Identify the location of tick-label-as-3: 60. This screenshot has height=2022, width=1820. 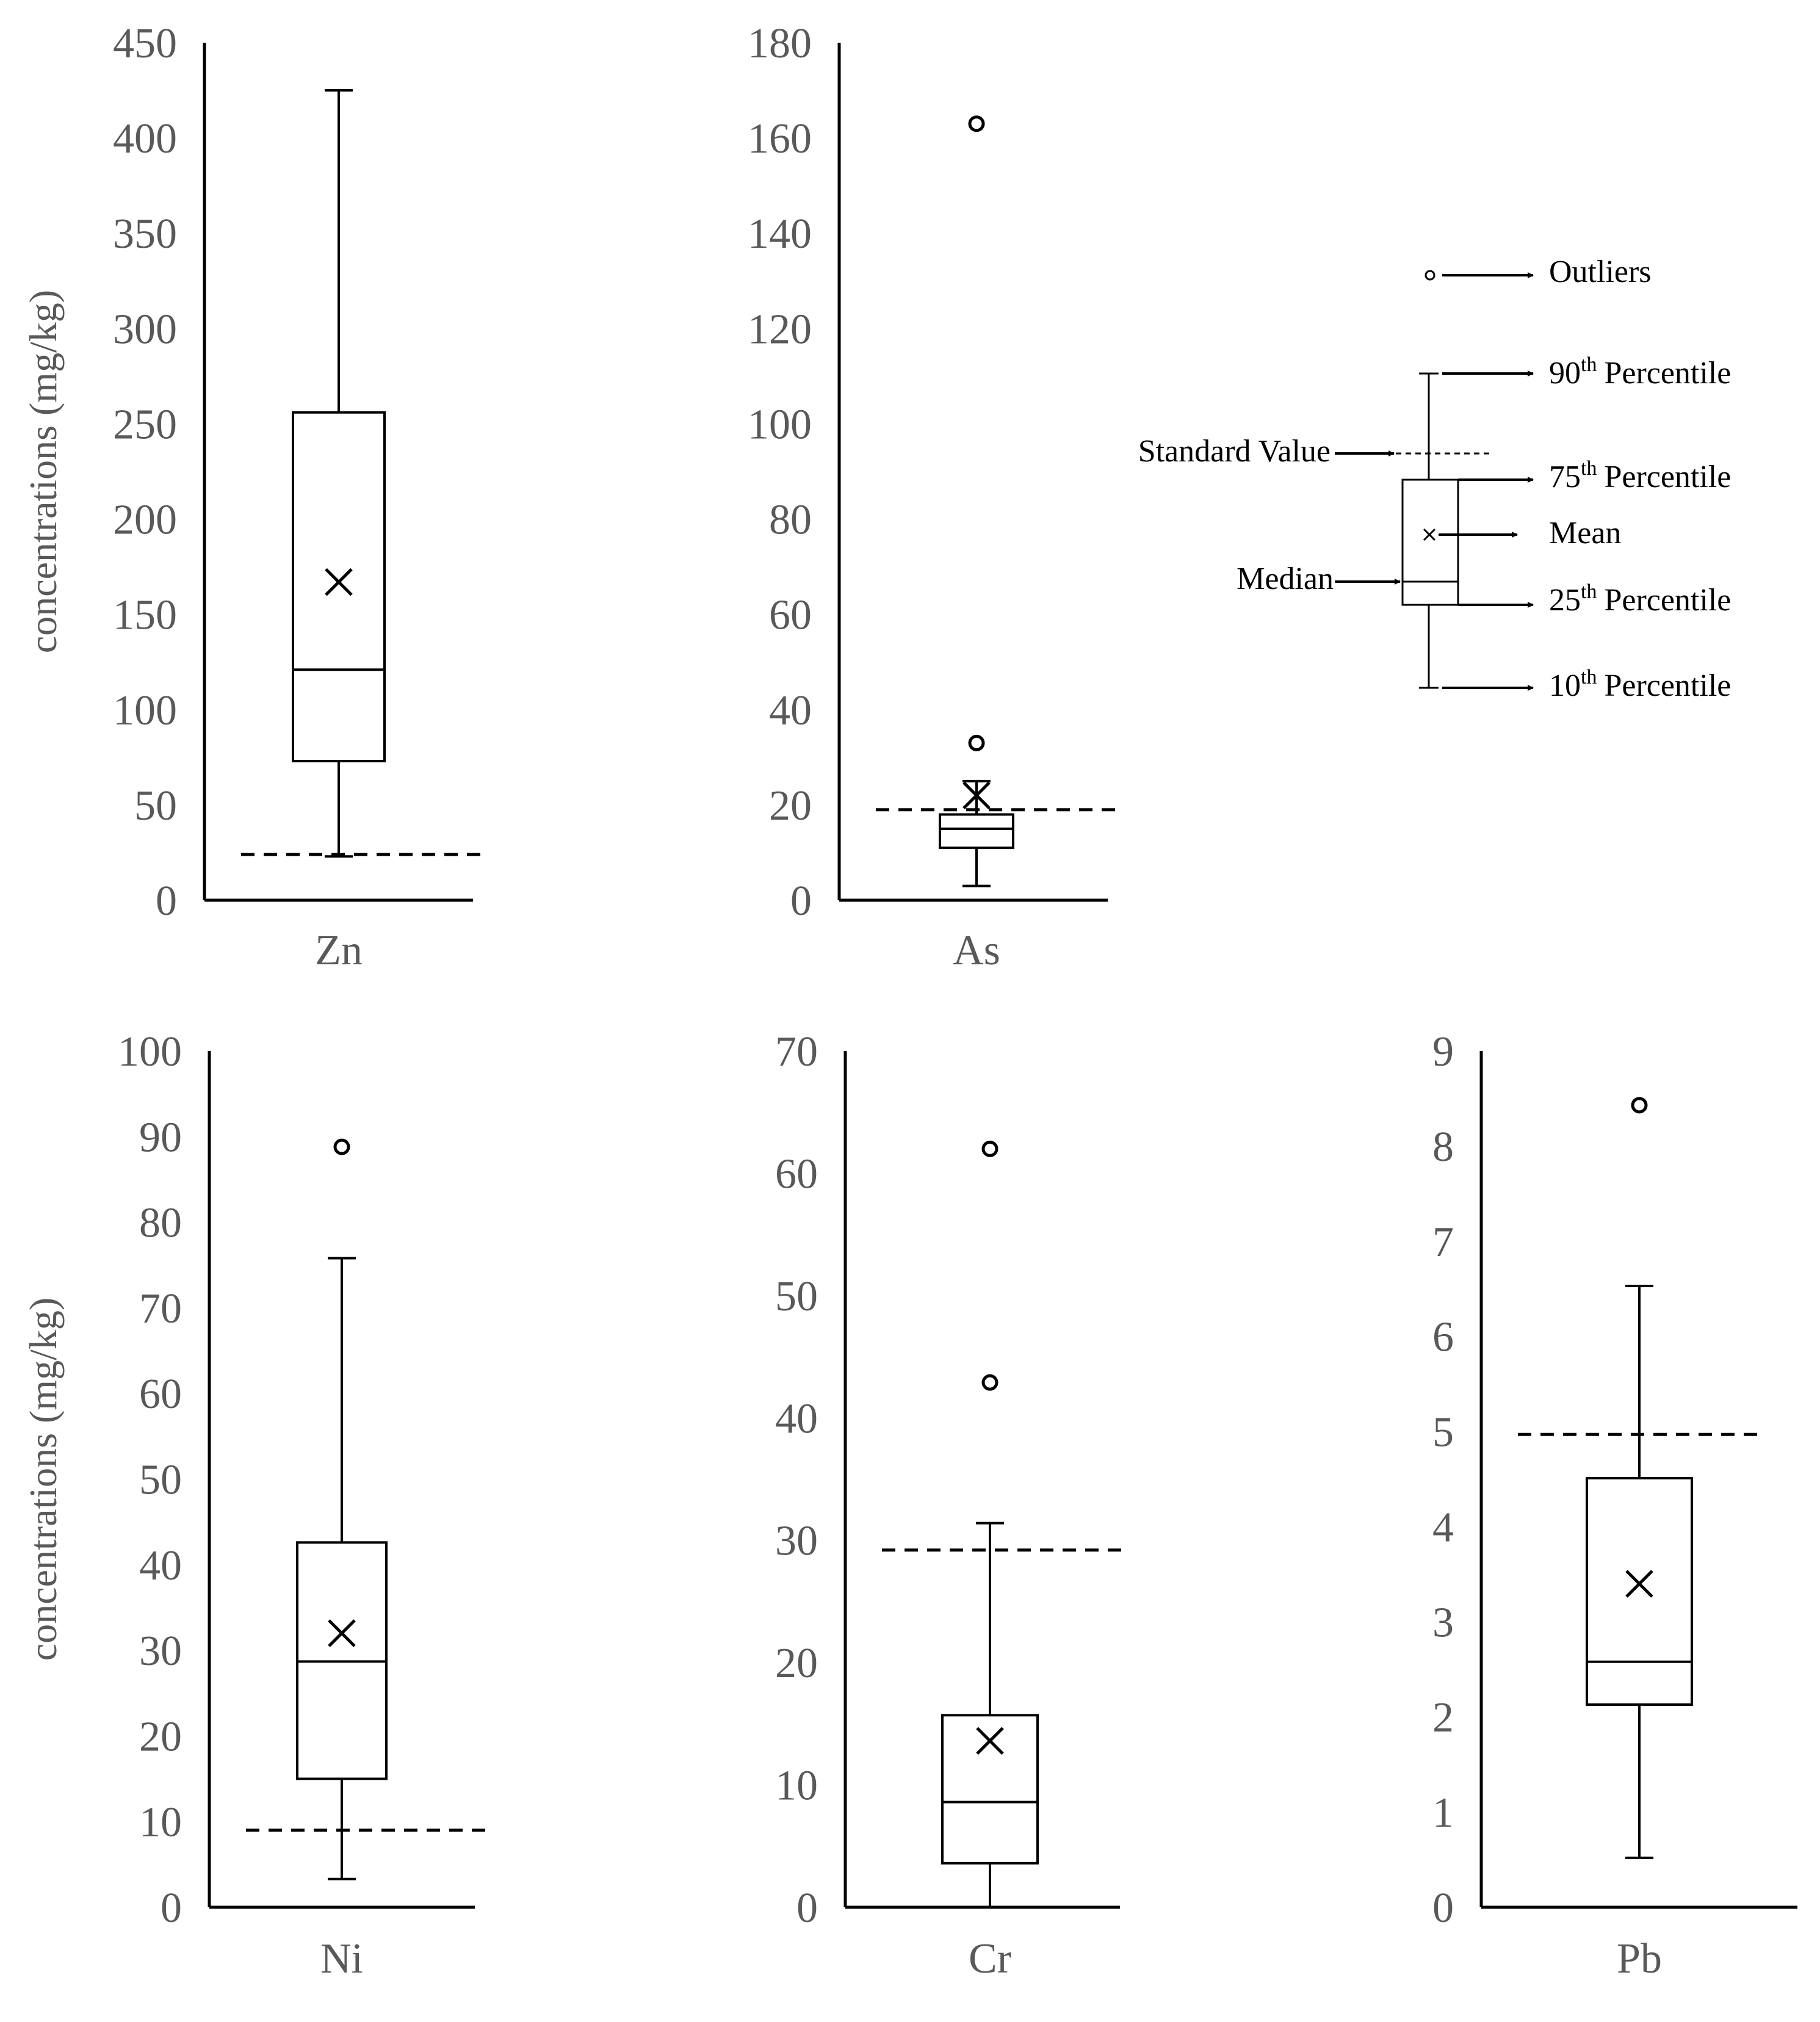
(790, 615).